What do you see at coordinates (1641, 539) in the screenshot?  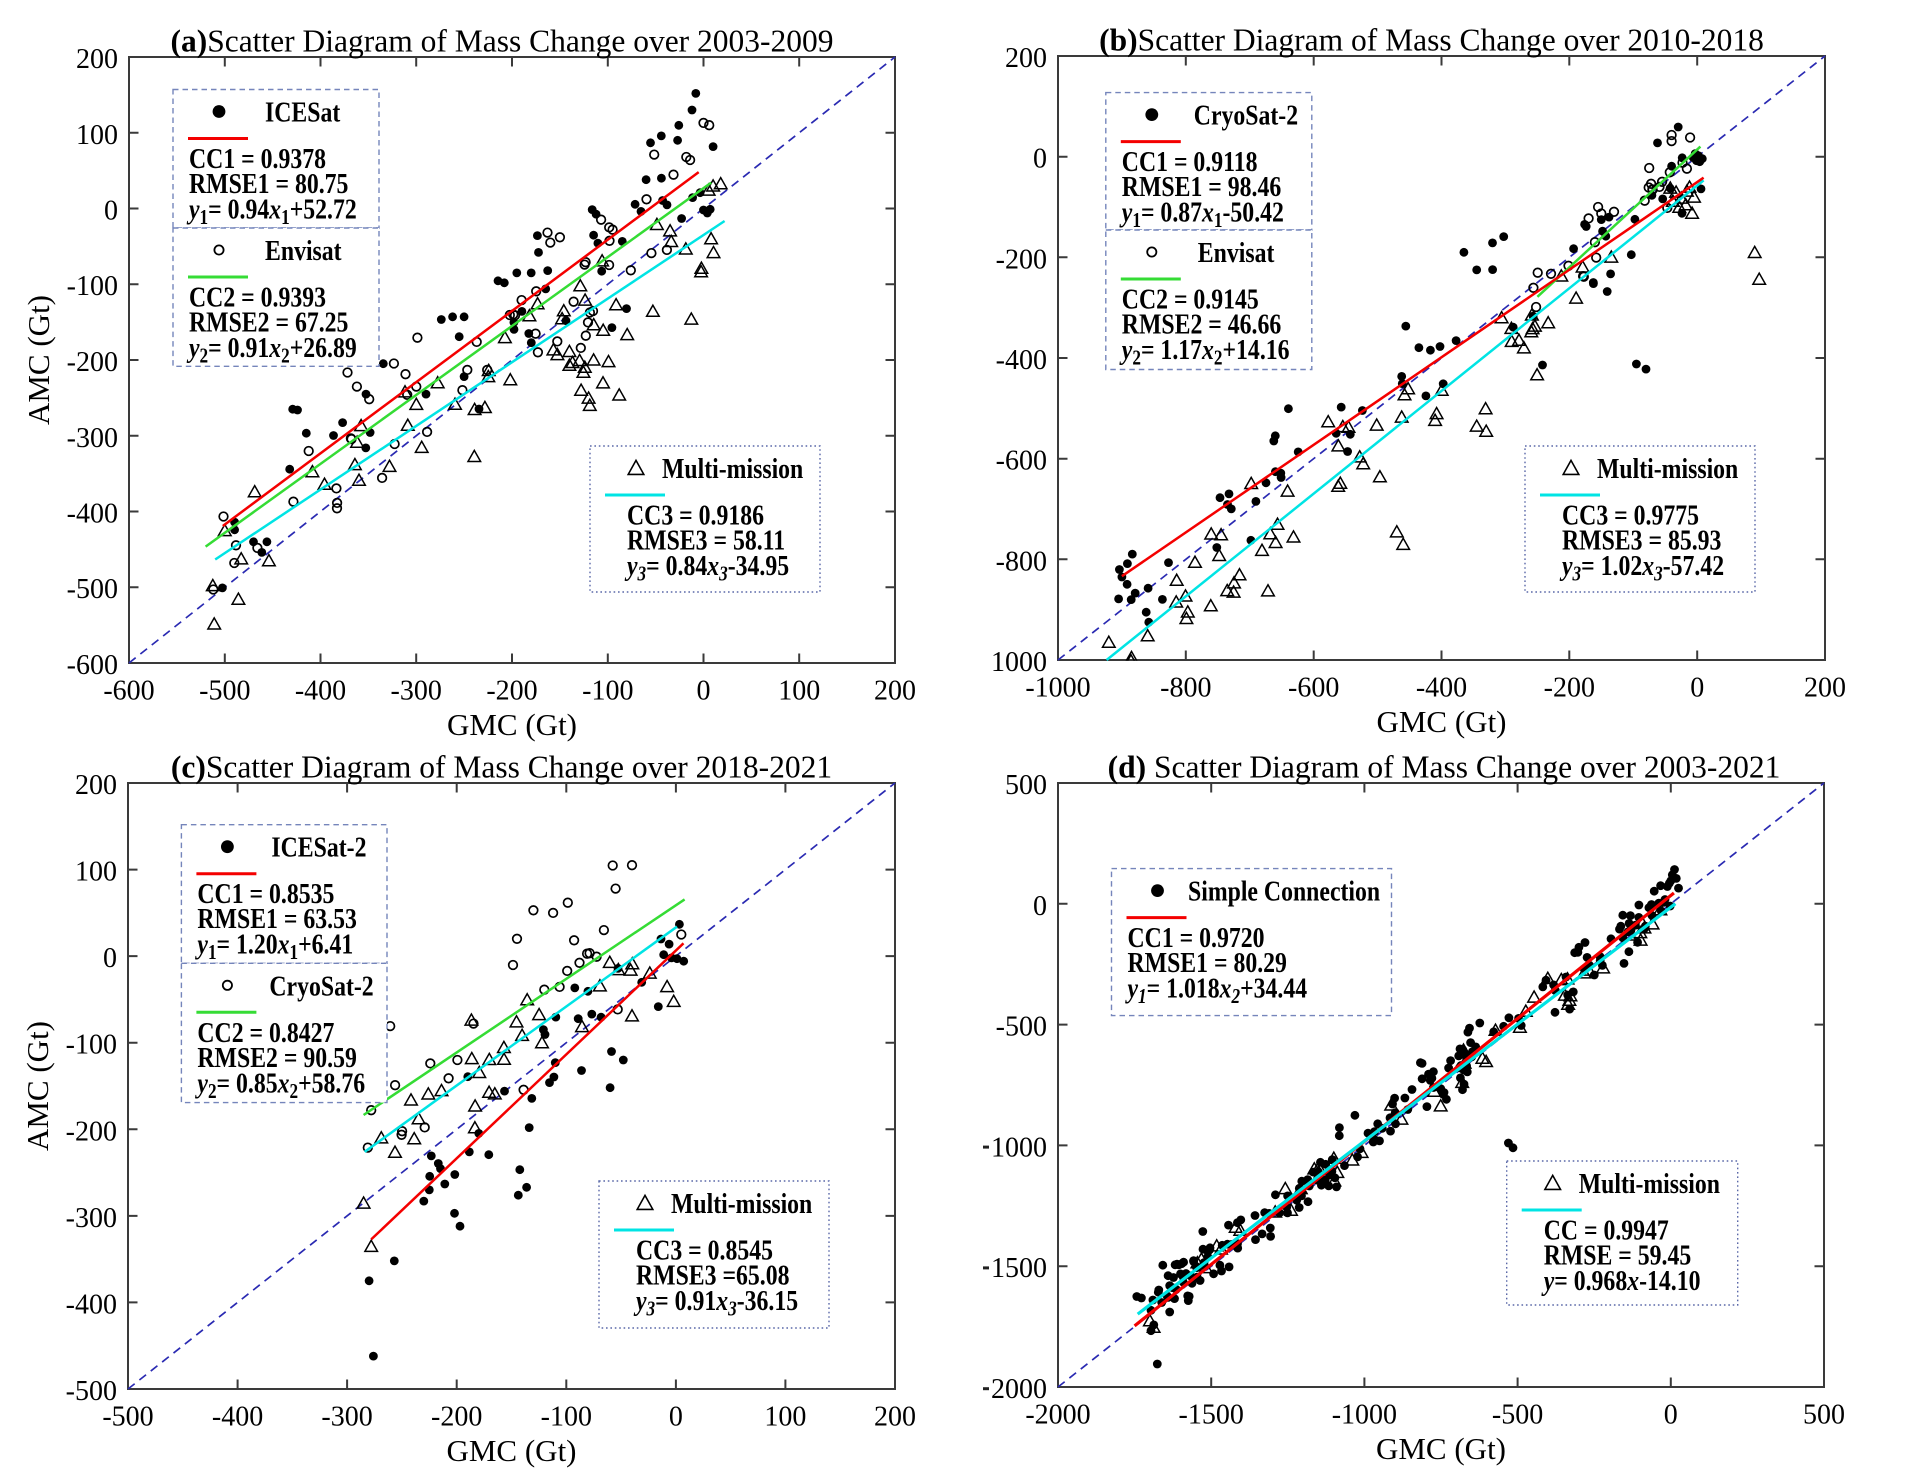 I see `svg-text: RMSE3 = 85.93` at bounding box center [1641, 539].